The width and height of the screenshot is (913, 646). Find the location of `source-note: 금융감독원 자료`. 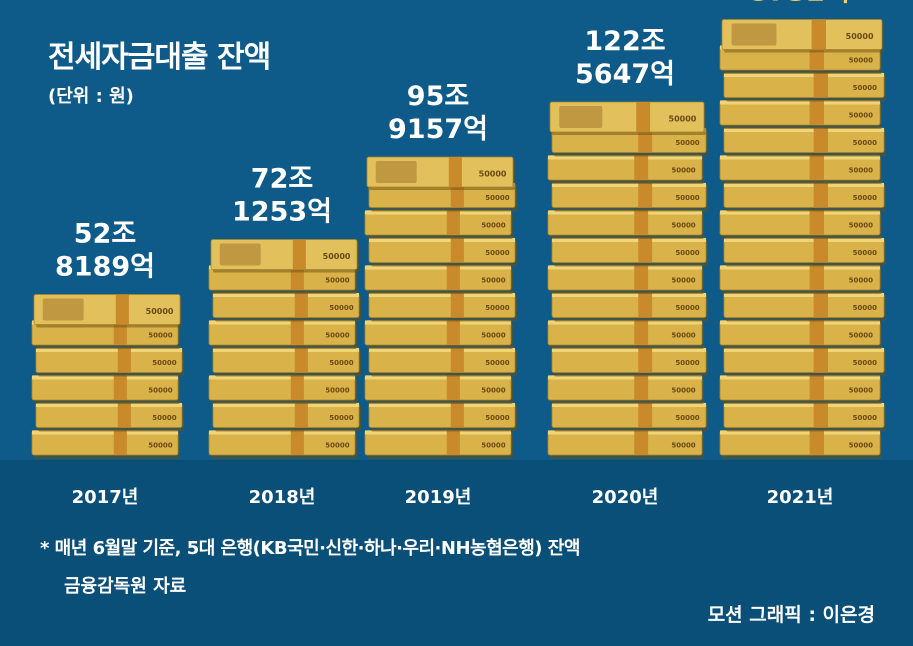

source-note: 금융감독원 자료 is located at coordinates (125, 586).